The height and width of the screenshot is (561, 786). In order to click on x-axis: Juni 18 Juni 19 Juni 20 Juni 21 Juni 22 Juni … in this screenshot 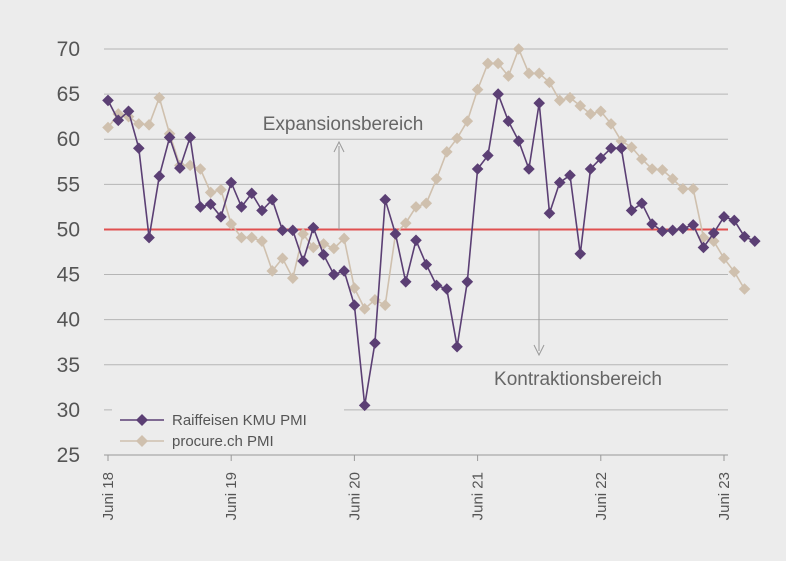, I will do `click(416, 487)`.